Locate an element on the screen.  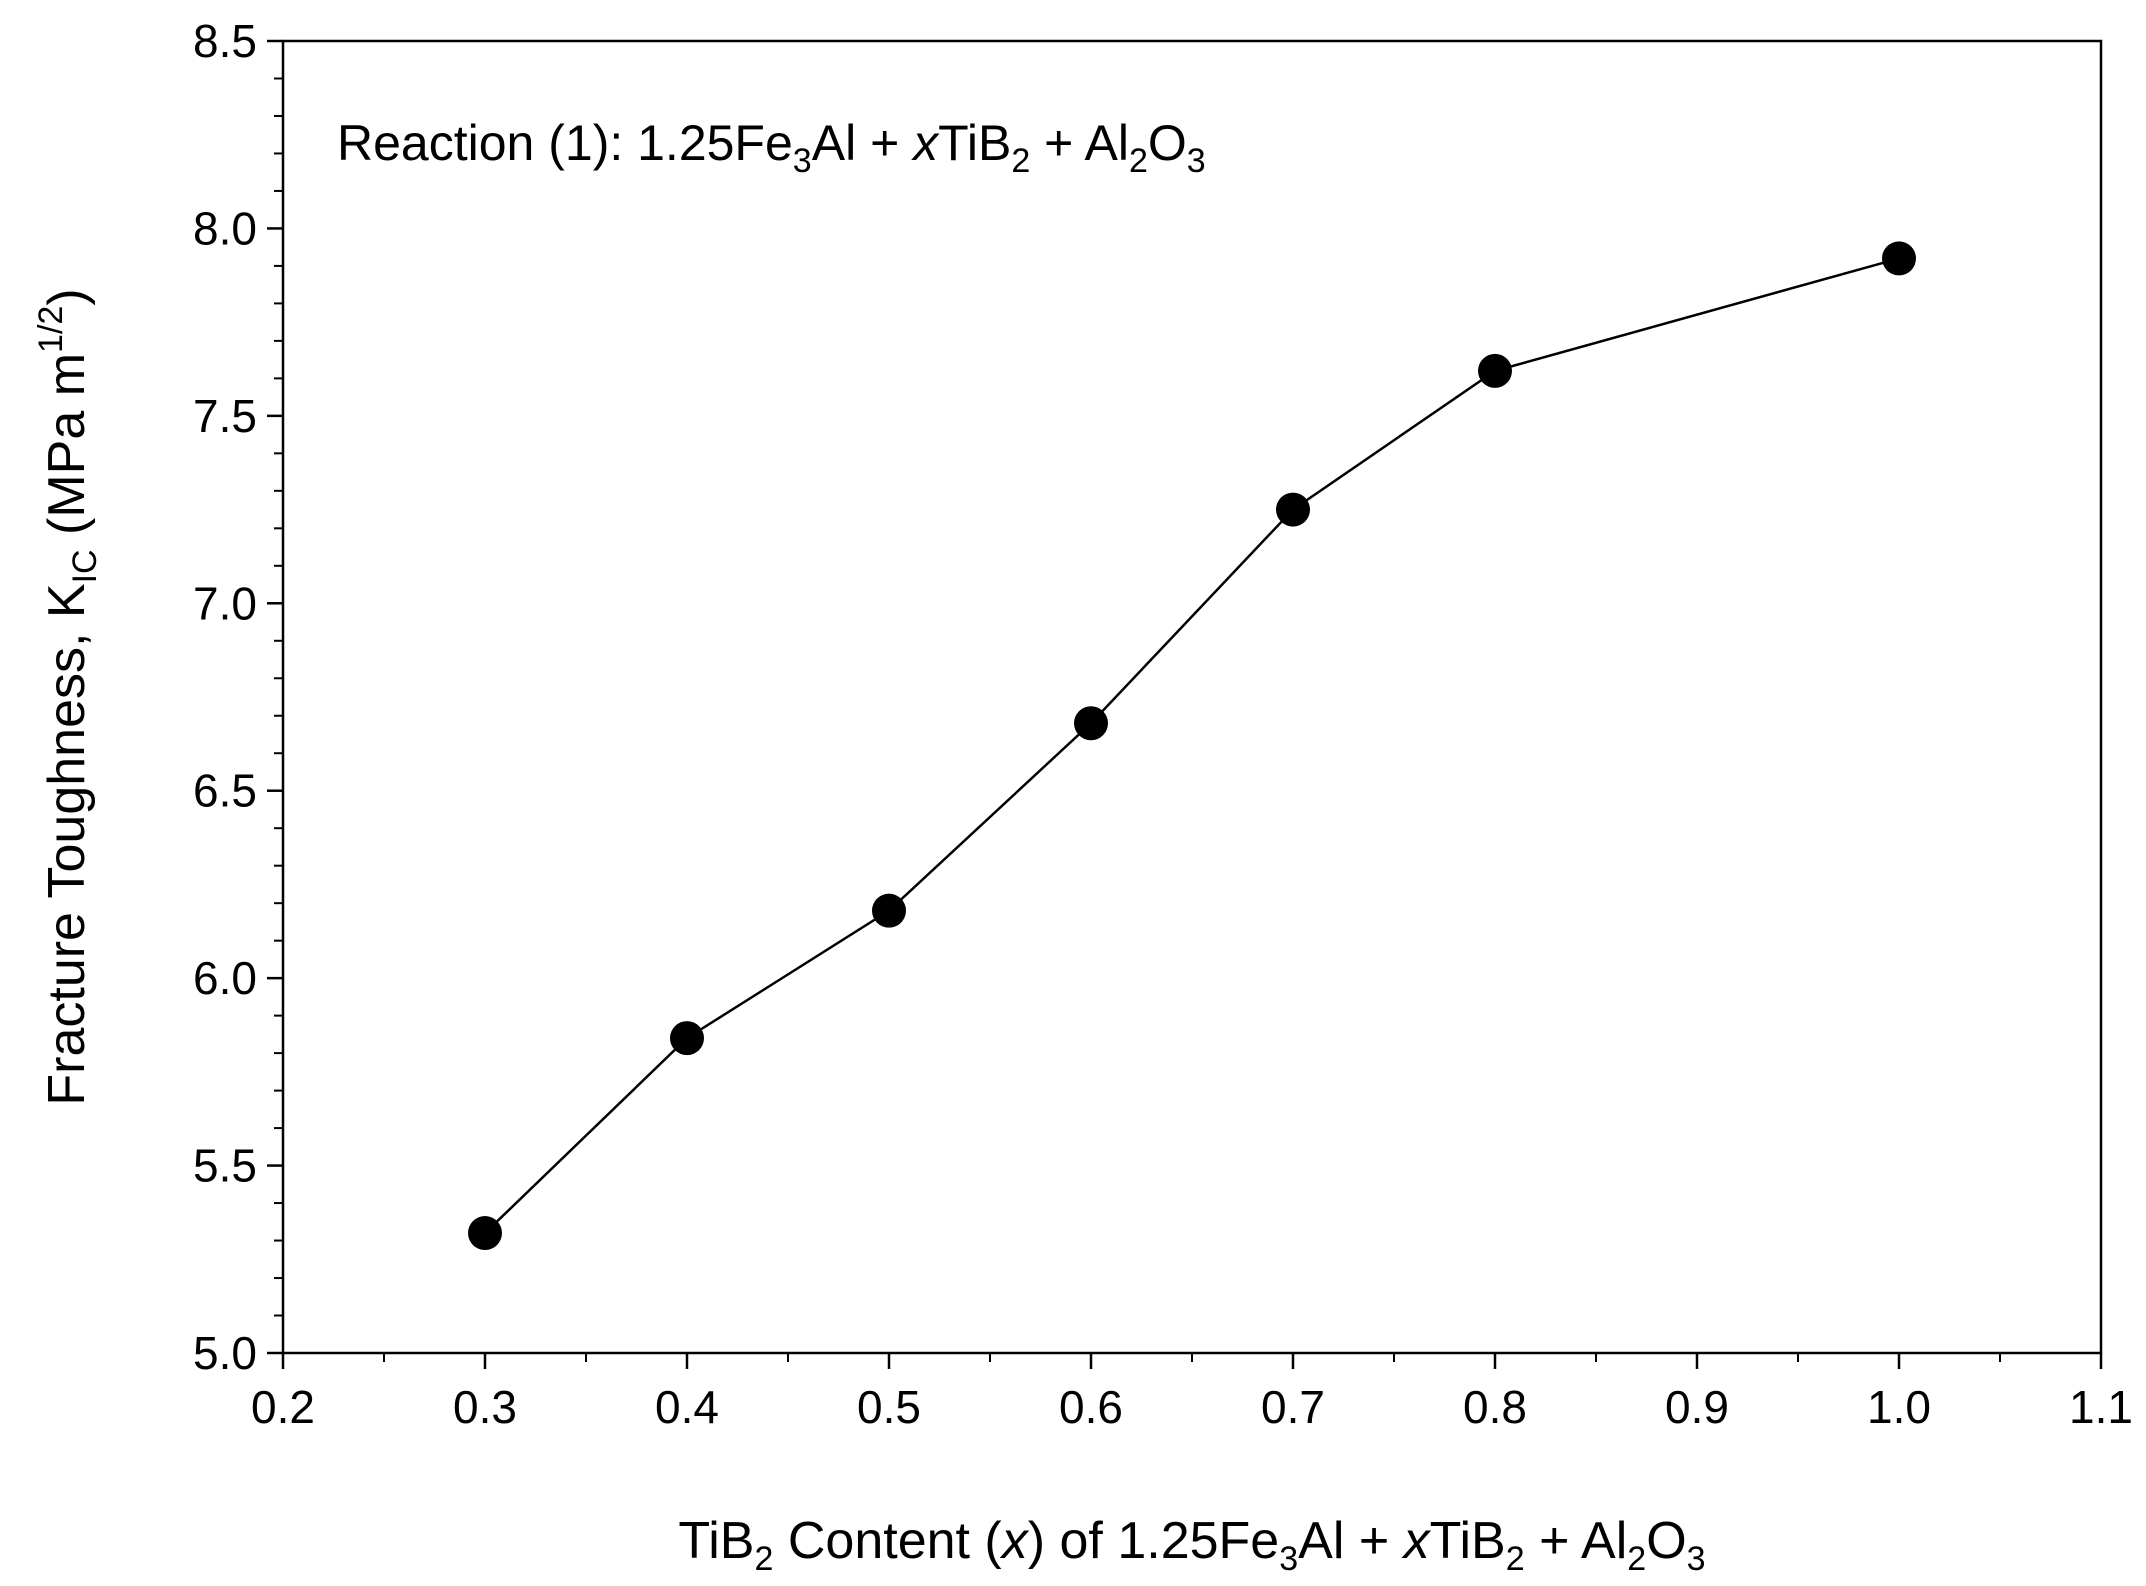
y-tick-label: 6.5 is located at coordinates (225, 791).